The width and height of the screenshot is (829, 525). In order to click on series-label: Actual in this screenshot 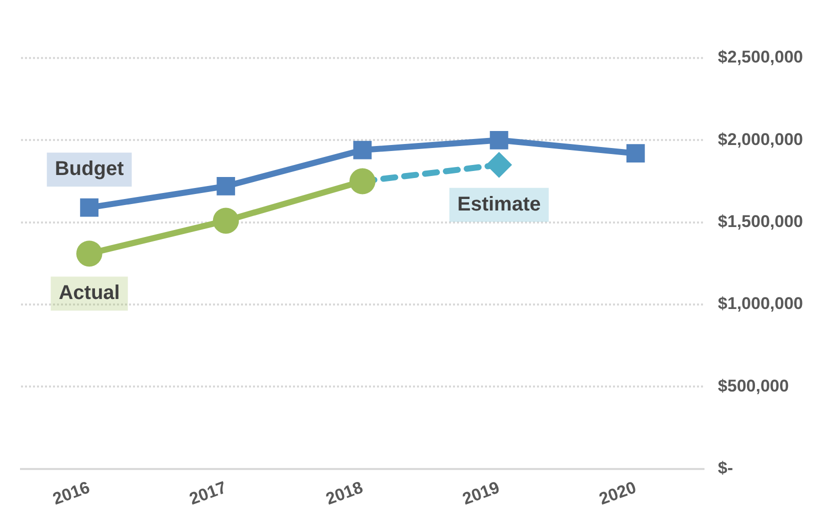, I will do `click(89, 293)`.